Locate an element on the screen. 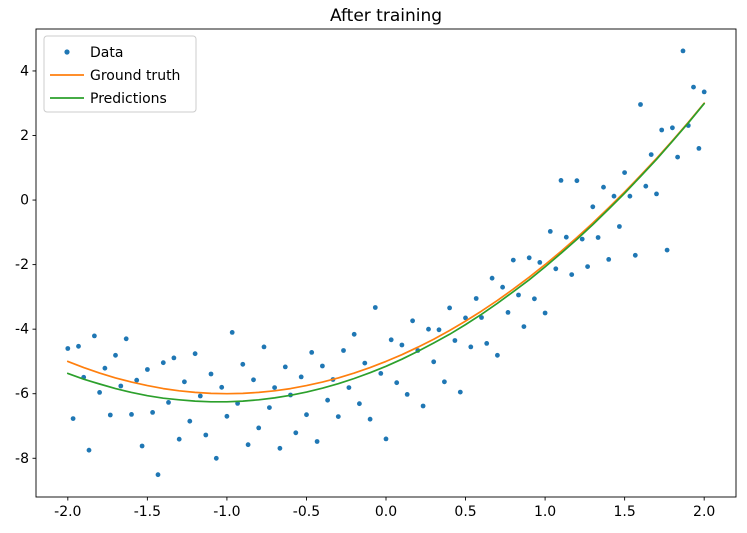  legend-marker-data-dot-icon is located at coordinates (67, 52).